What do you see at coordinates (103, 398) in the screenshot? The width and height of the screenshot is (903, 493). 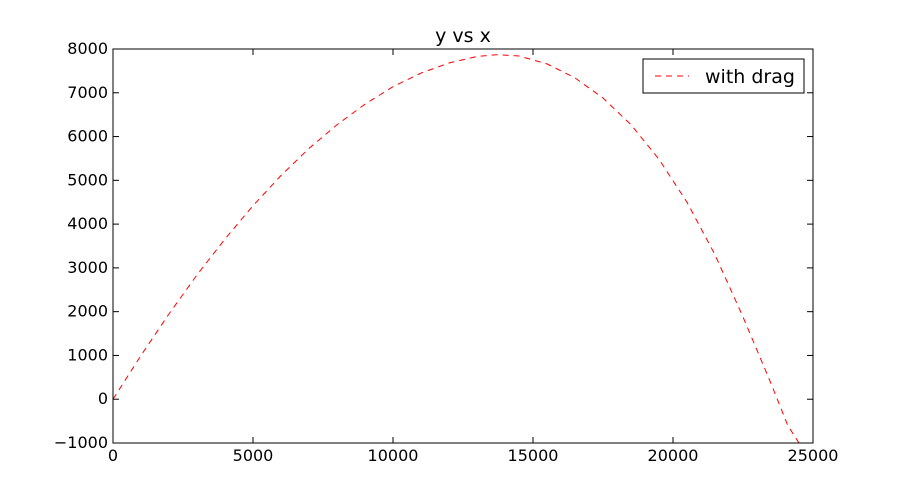 I see `y-tick-label: 0` at bounding box center [103, 398].